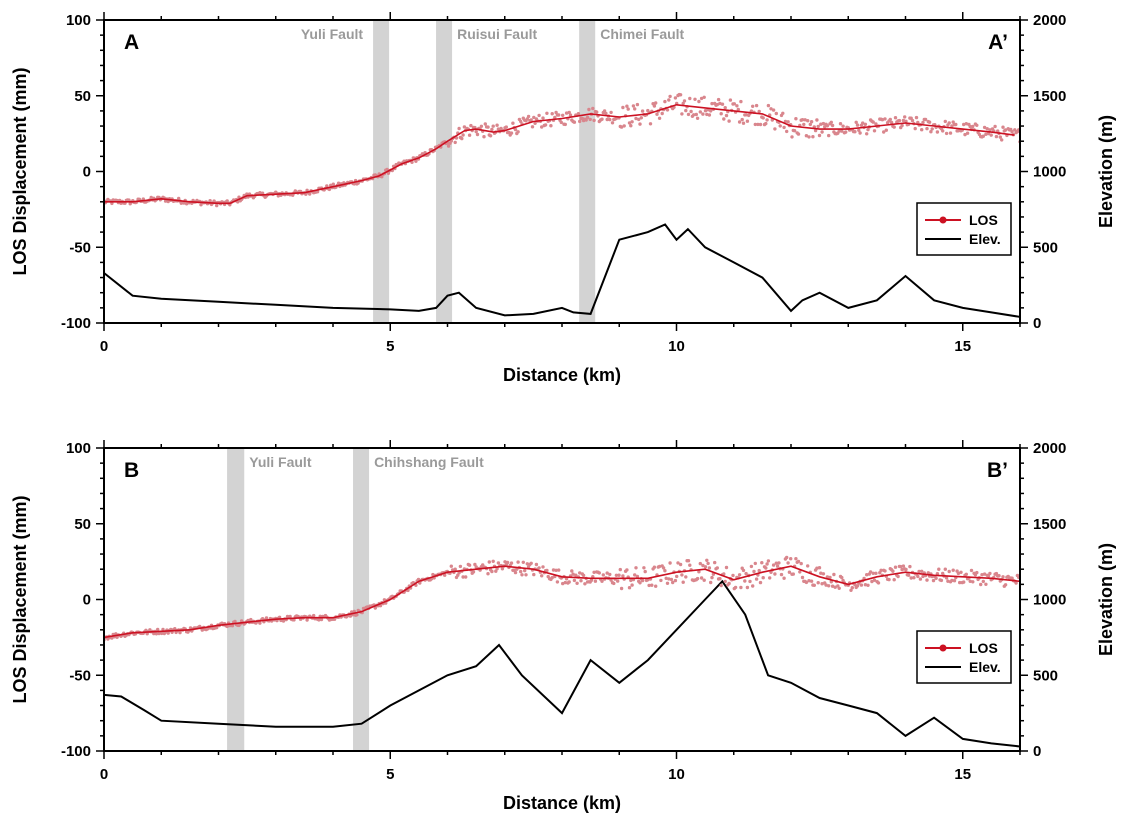 The width and height of the screenshot is (1126, 826). What do you see at coordinates (280, 462) in the screenshot?
I see `fault-label: Yuli Fault` at bounding box center [280, 462].